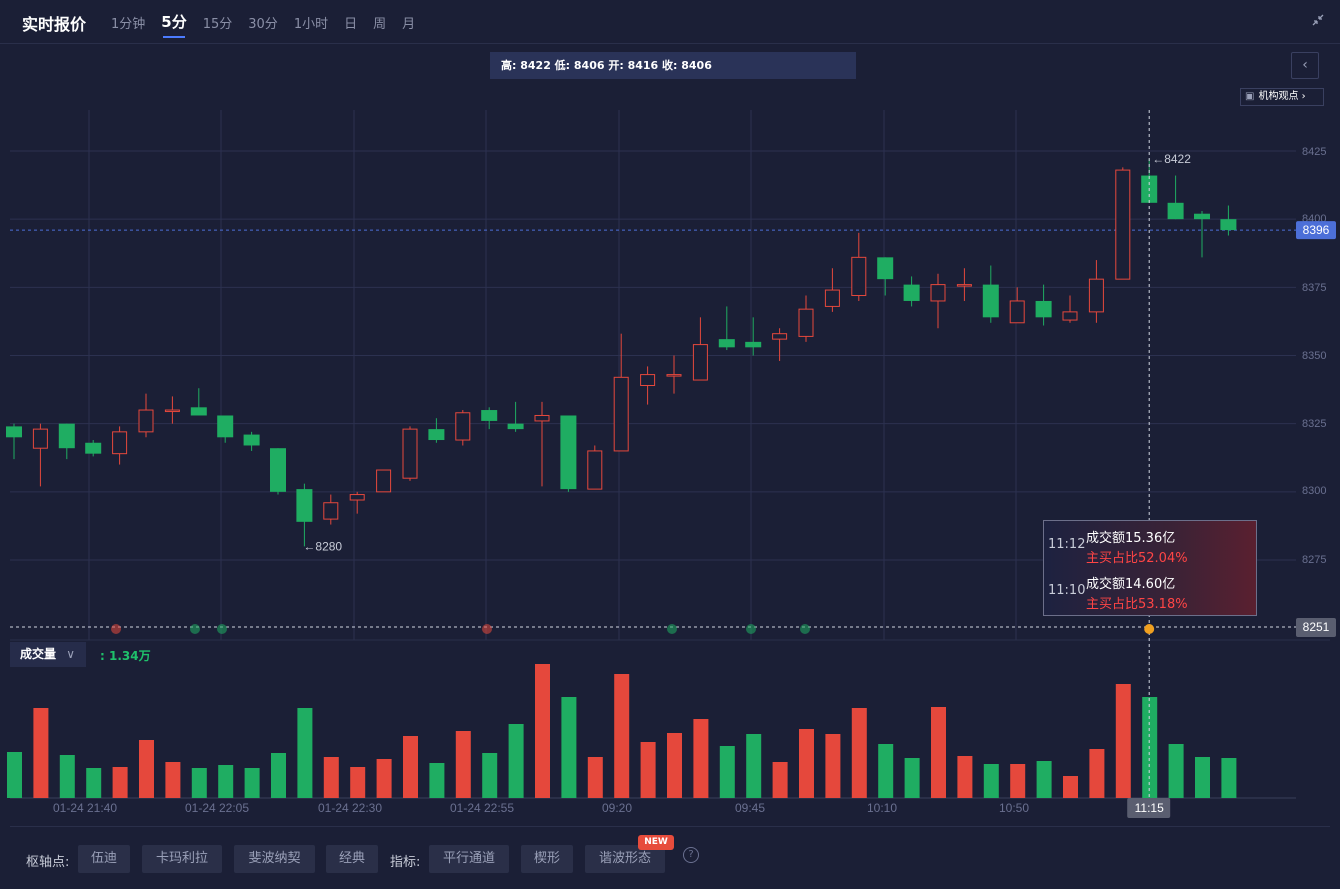 The height and width of the screenshot is (889, 1340). Describe the element at coordinates (104, 859) in the screenshot. I see `pivot-woodie-button: 伍迪` at that location.